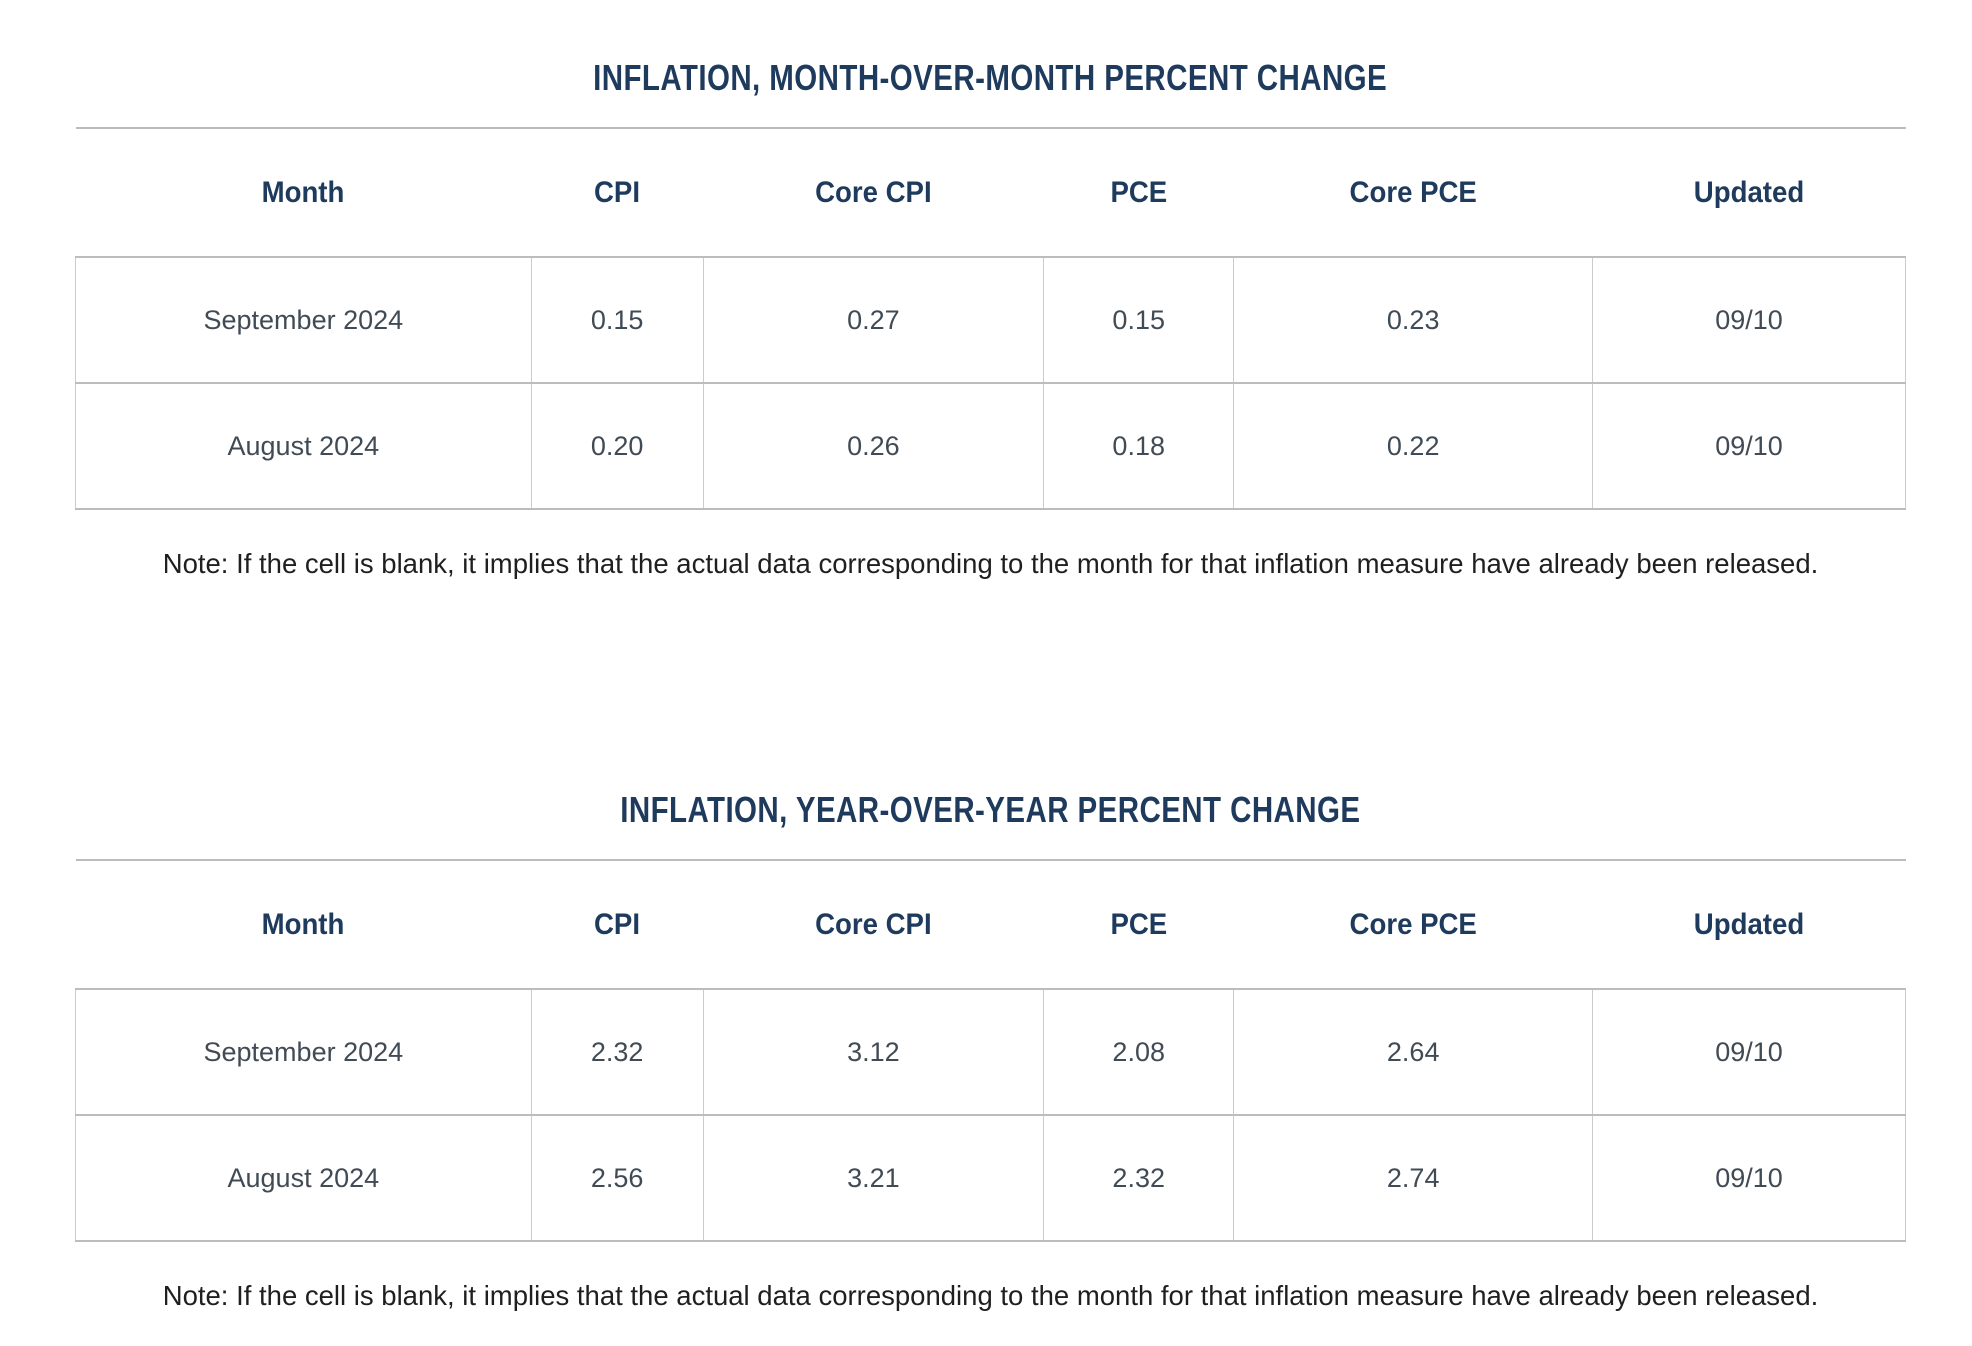  What do you see at coordinates (1413, 1052) in the screenshot?
I see `cell-core-pce: 2.64` at bounding box center [1413, 1052].